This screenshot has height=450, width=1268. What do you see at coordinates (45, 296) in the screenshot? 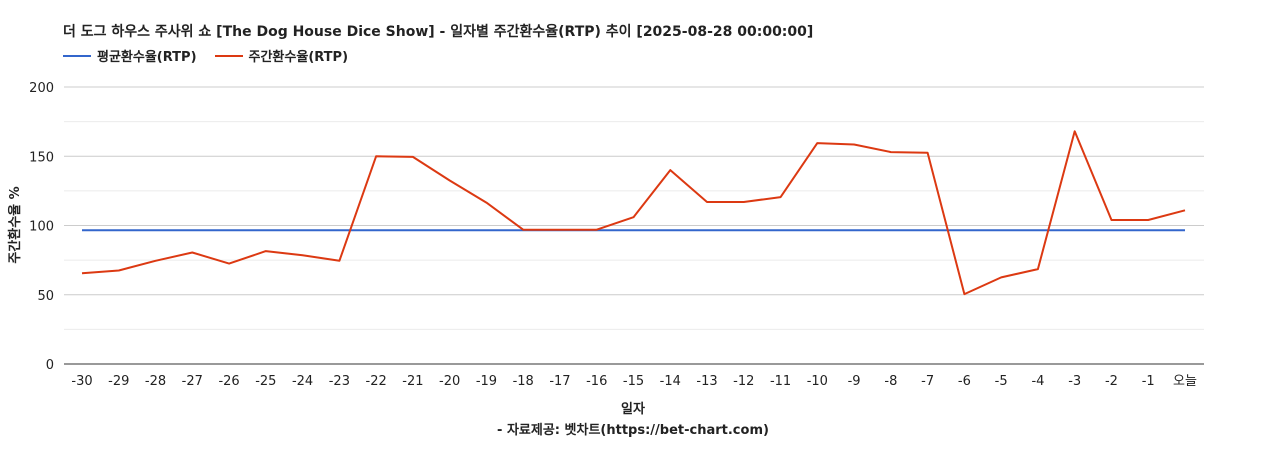
I see `y-tick-label: 50` at bounding box center [45, 296].